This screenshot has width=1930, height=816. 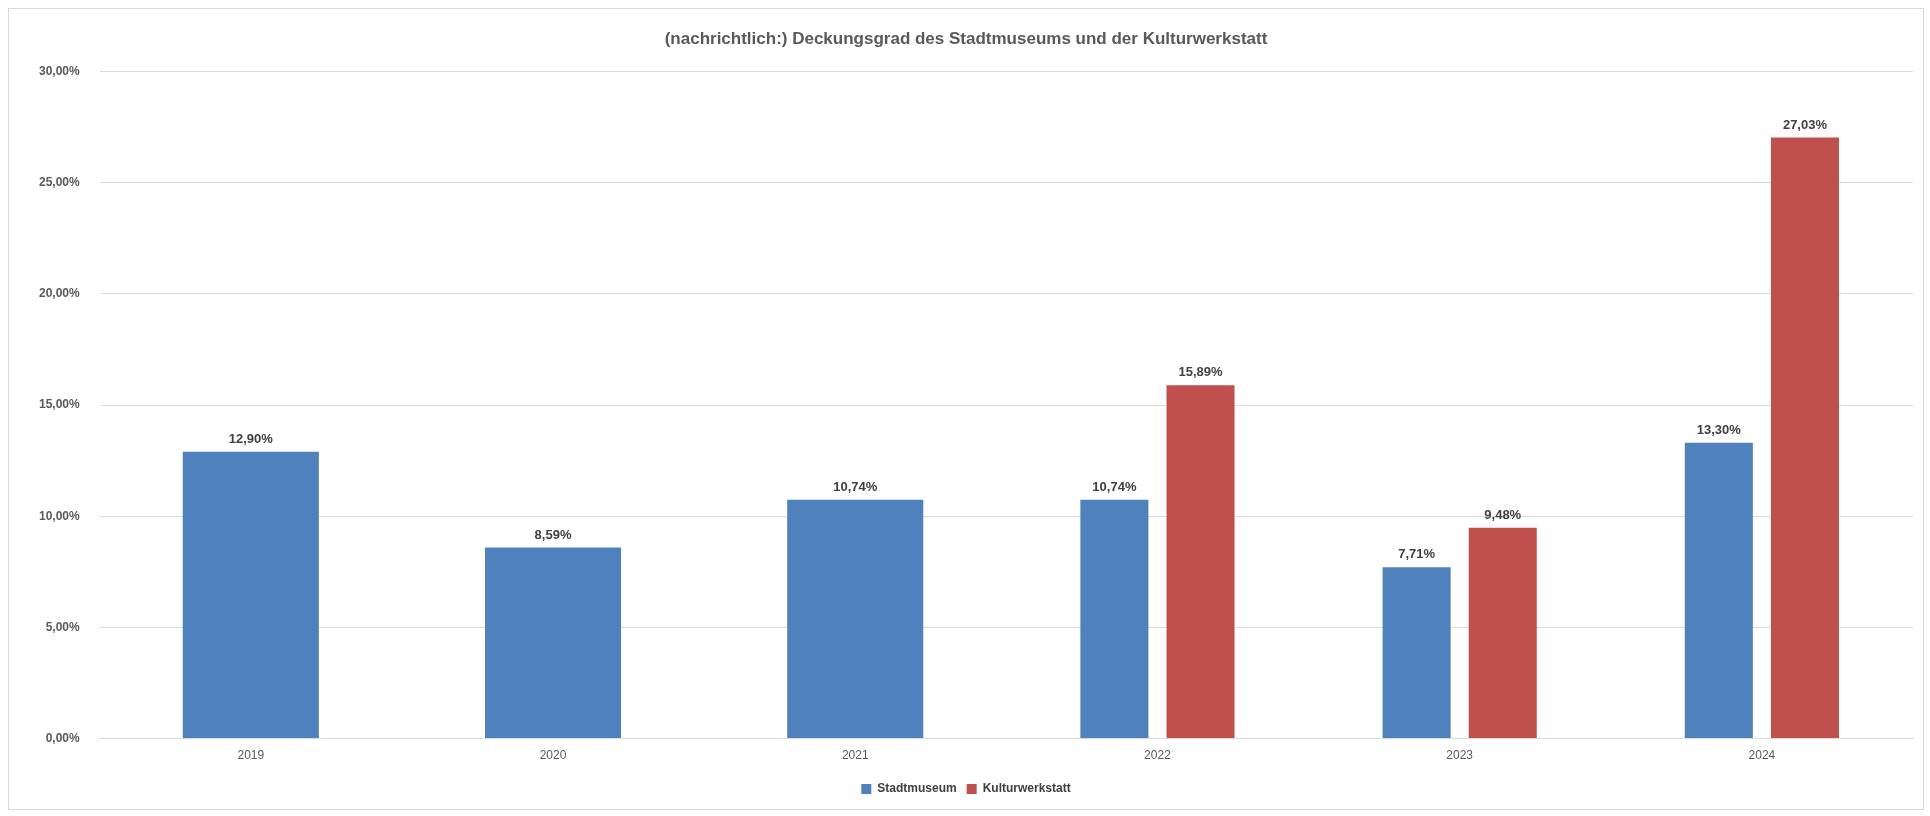 I want to click on y-tick-label: 20,00%, so click(x=60, y=293).